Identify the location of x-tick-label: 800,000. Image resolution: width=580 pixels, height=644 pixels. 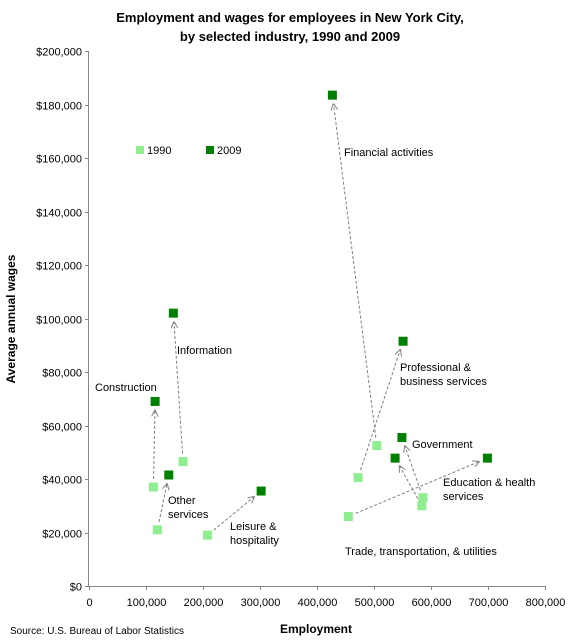
(546, 603).